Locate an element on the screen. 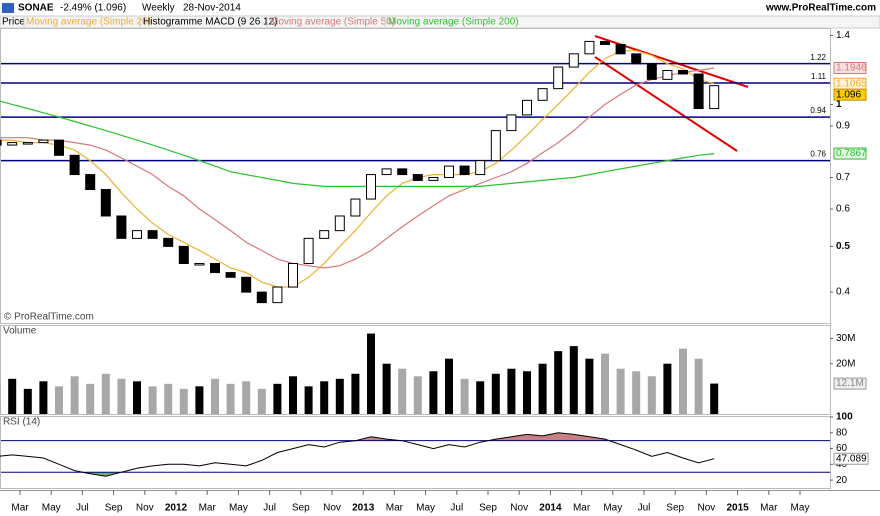  y-tick-label: 0.4 is located at coordinates (843, 292).